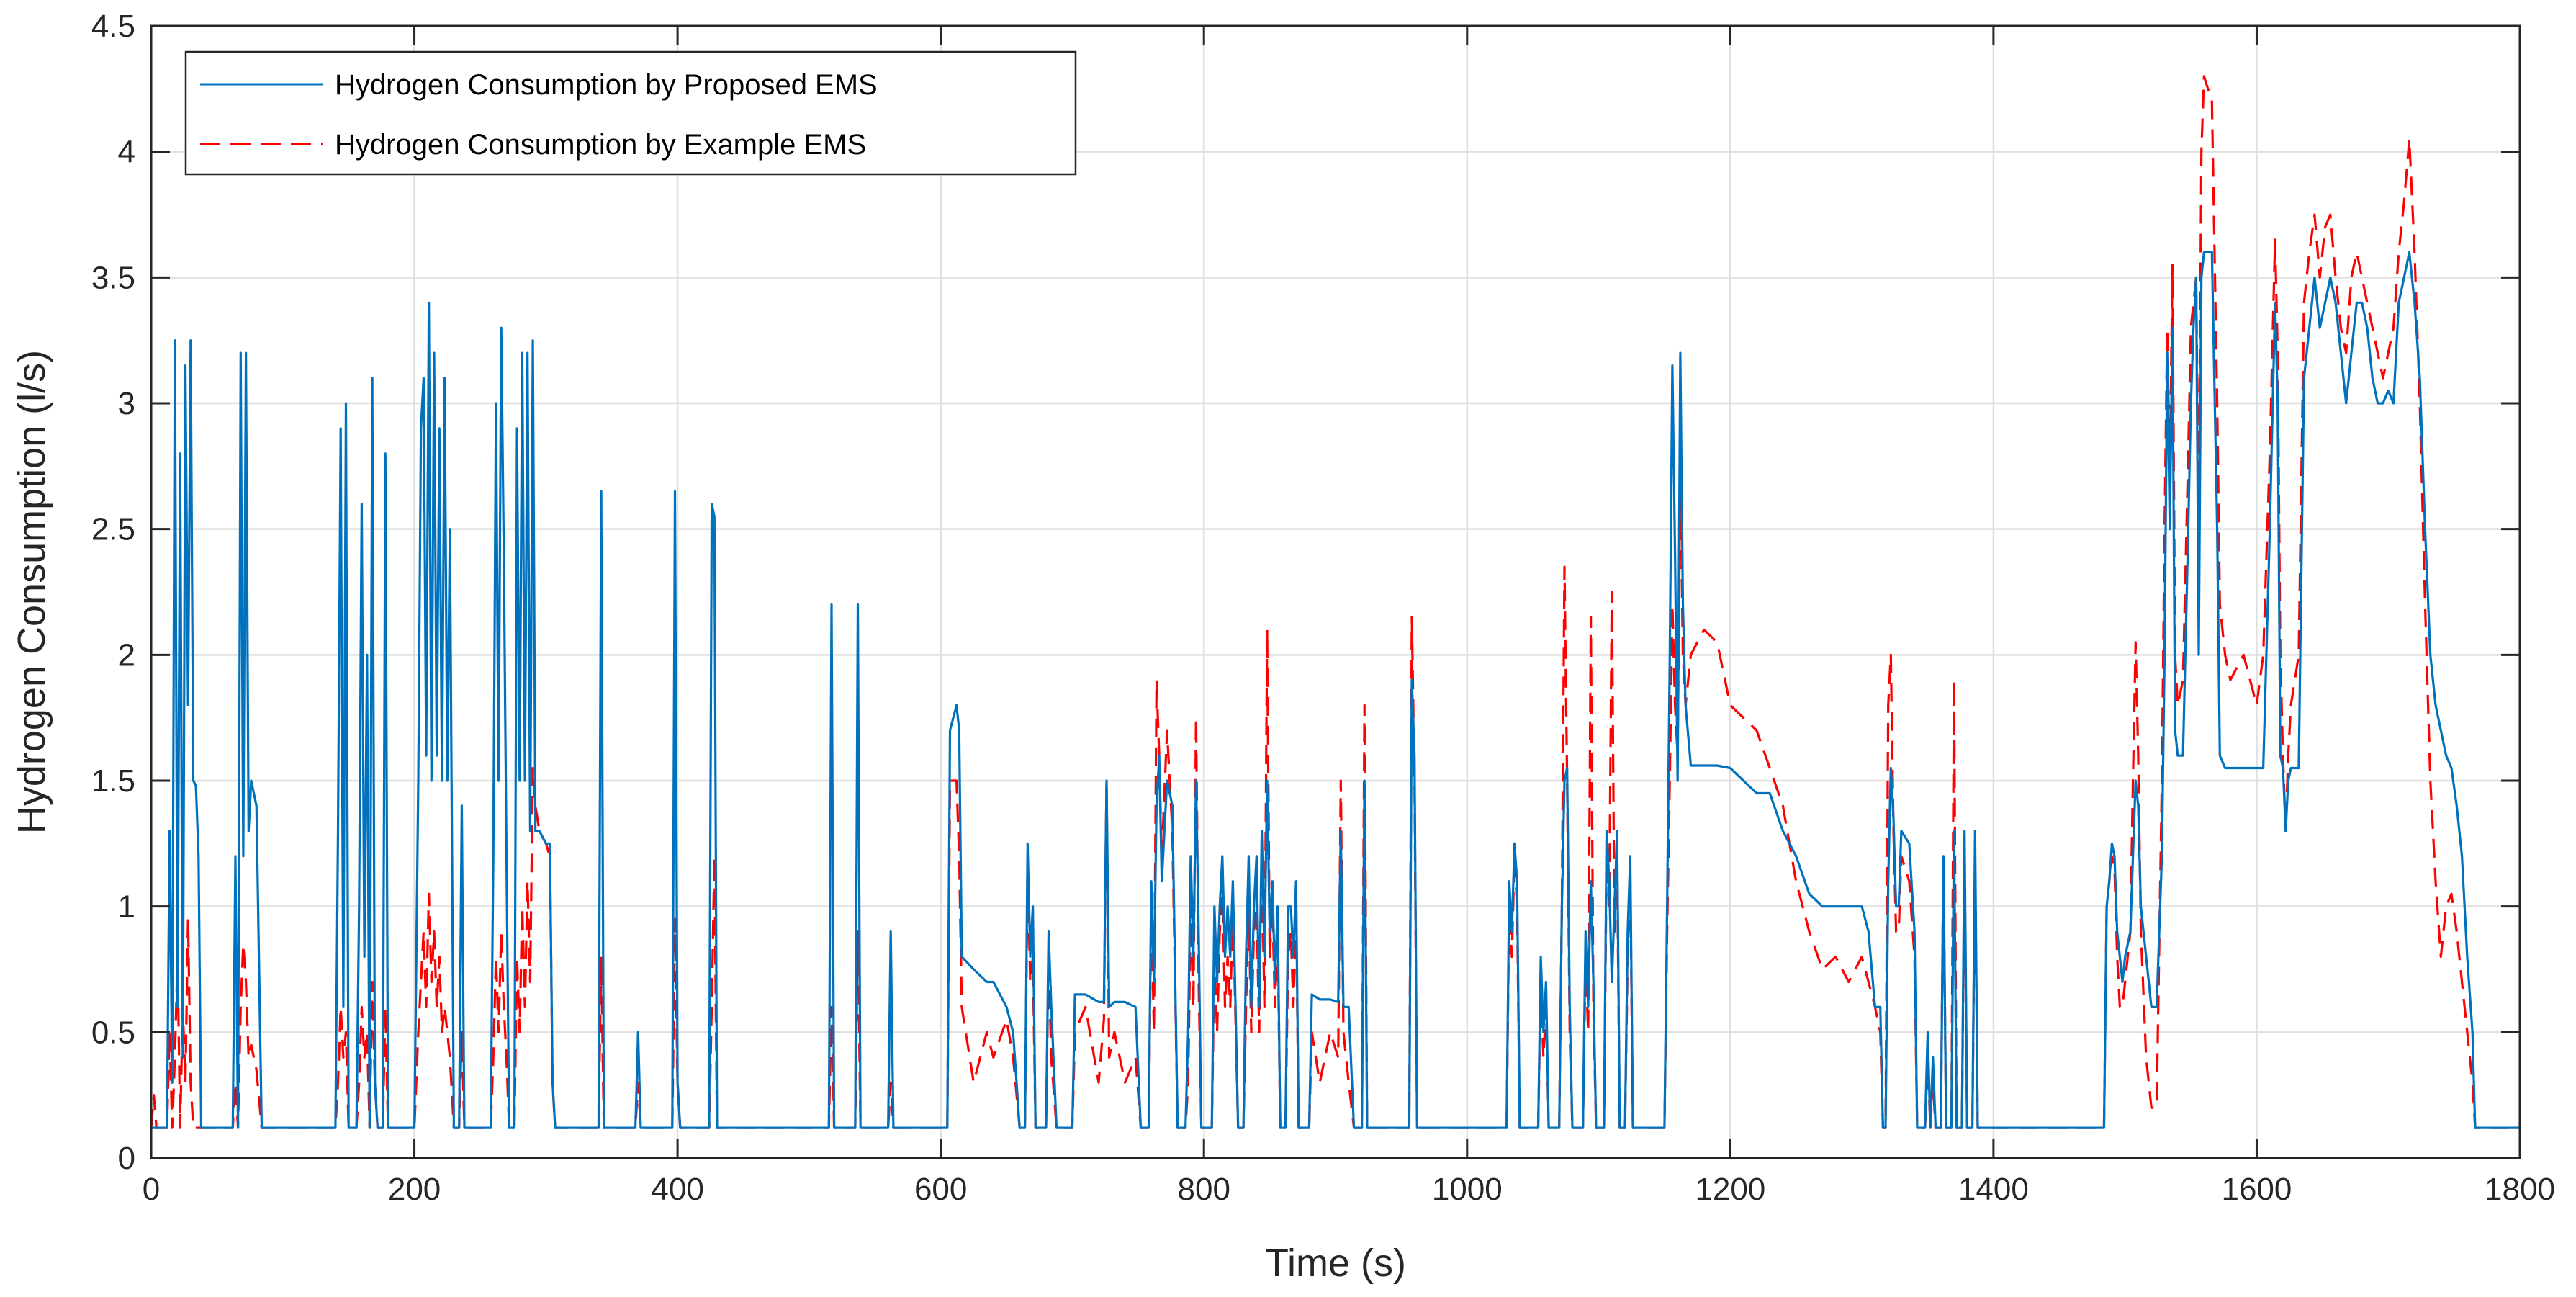 The width and height of the screenshot is (2576, 1297). Describe the element at coordinates (113, 592) in the screenshot. I see `y-tick-labels: 0 0.5 1 1.5 2 2.5 3 3.5 4 4.5` at that location.